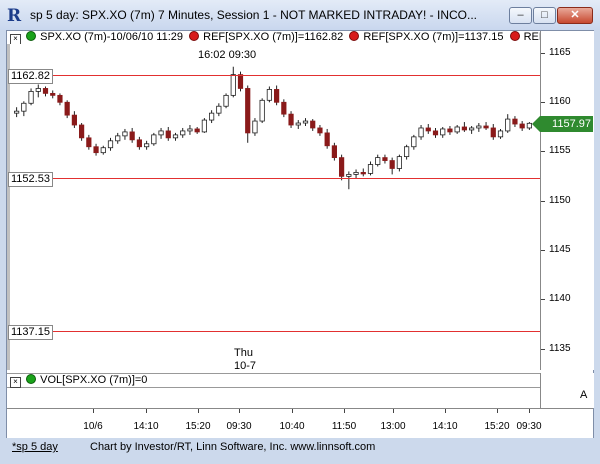 This screenshot has height=464, width=600. What do you see at coordinates (8, 207) in the screenshot?
I see `left-scroll-strip` at bounding box center [8, 207].